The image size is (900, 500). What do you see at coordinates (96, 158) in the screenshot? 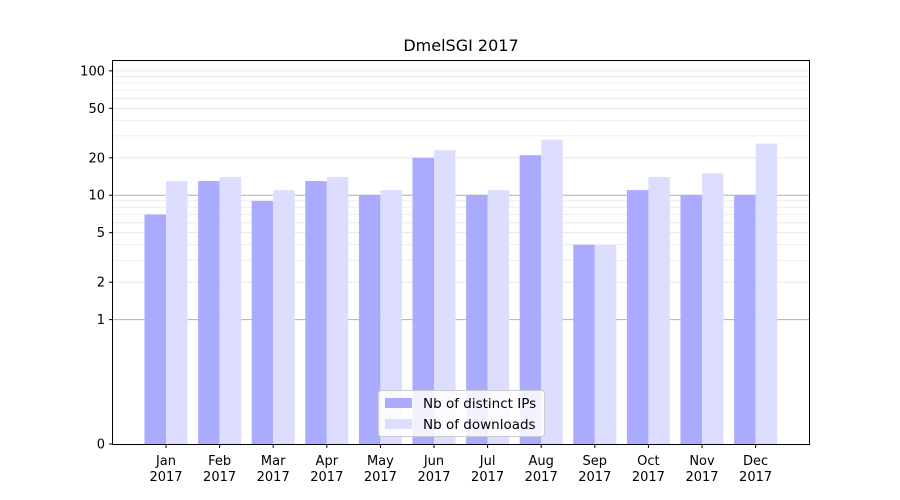
I see `y-tick-label: 20` at bounding box center [96, 158].